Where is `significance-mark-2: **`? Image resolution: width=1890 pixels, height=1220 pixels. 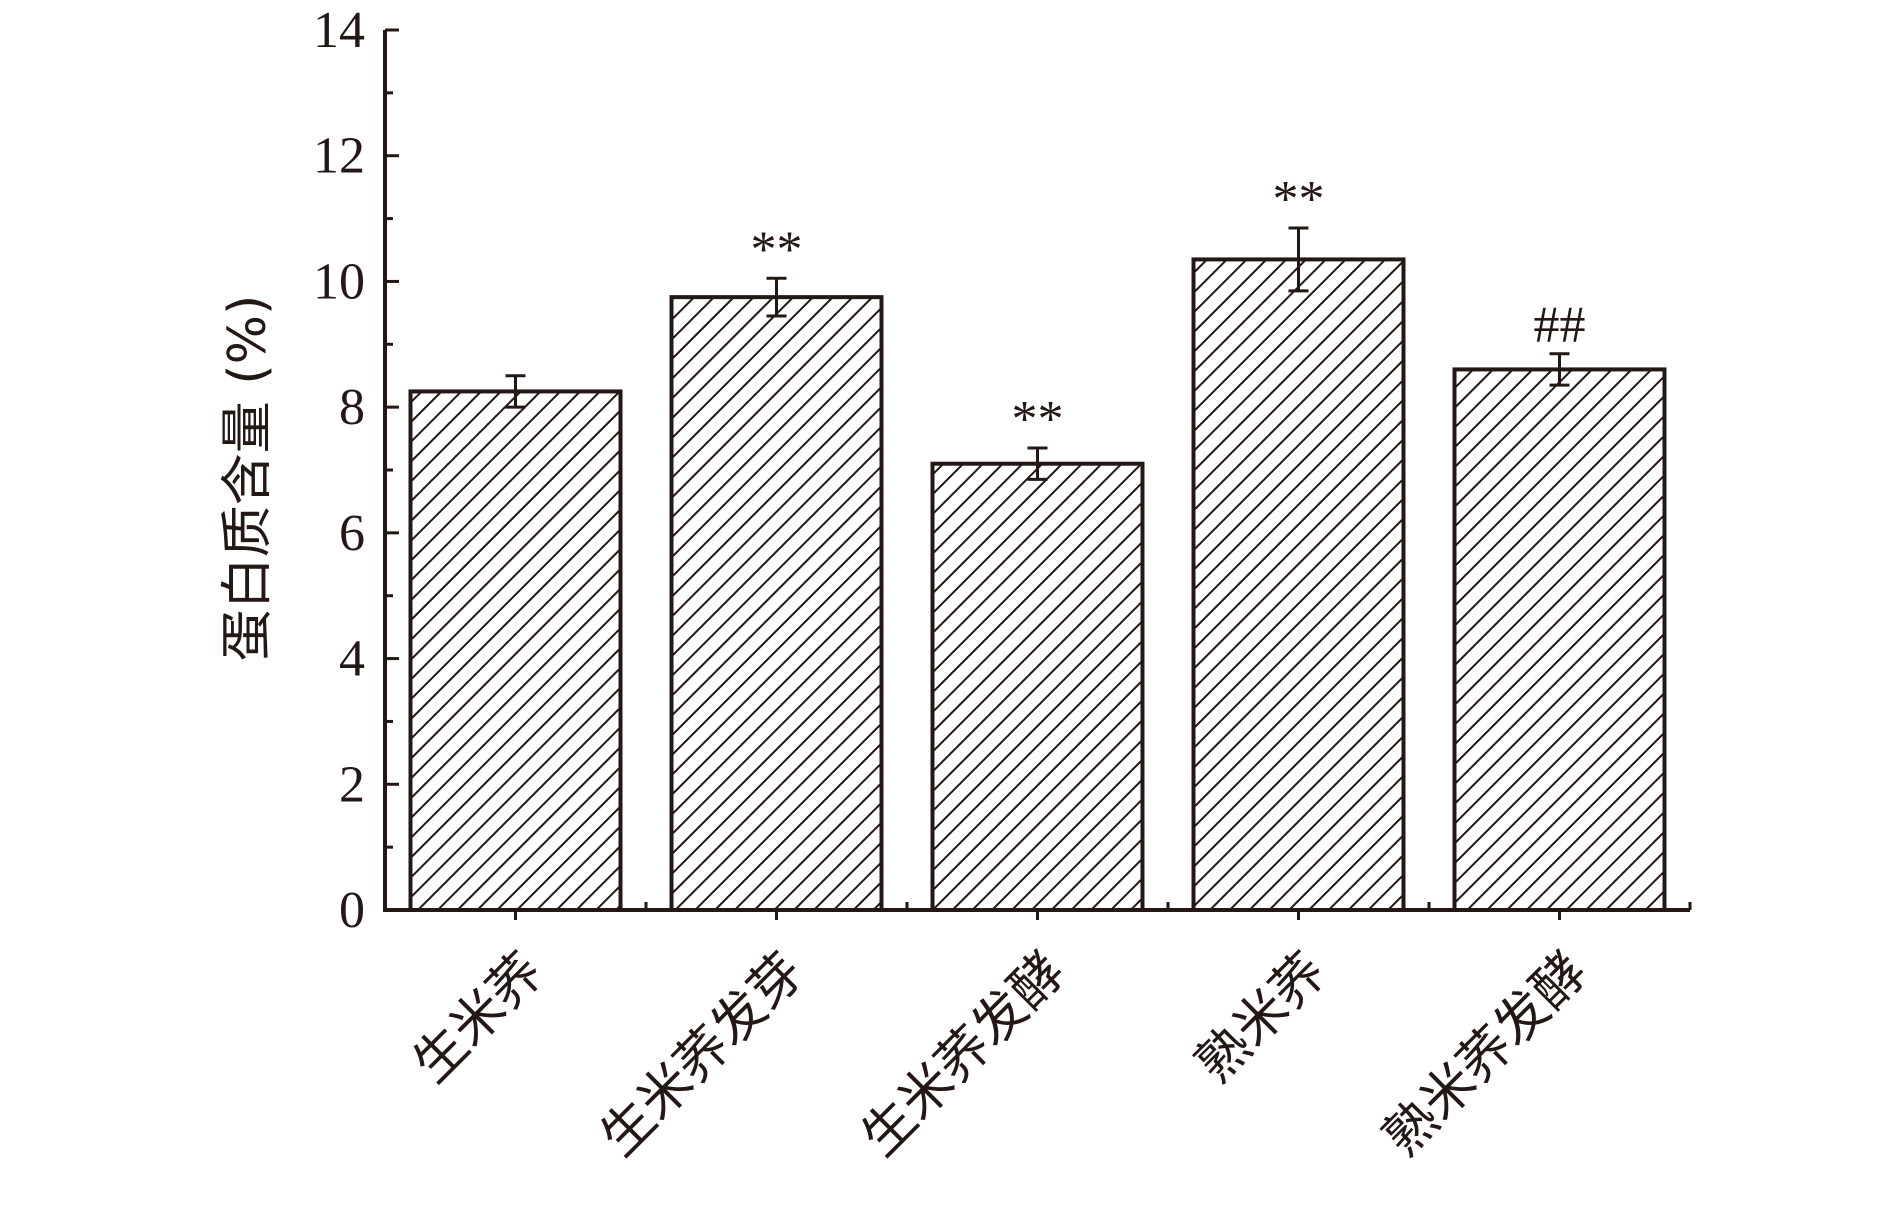
significance-mark-2: ** is located at coordinates (777, 249).